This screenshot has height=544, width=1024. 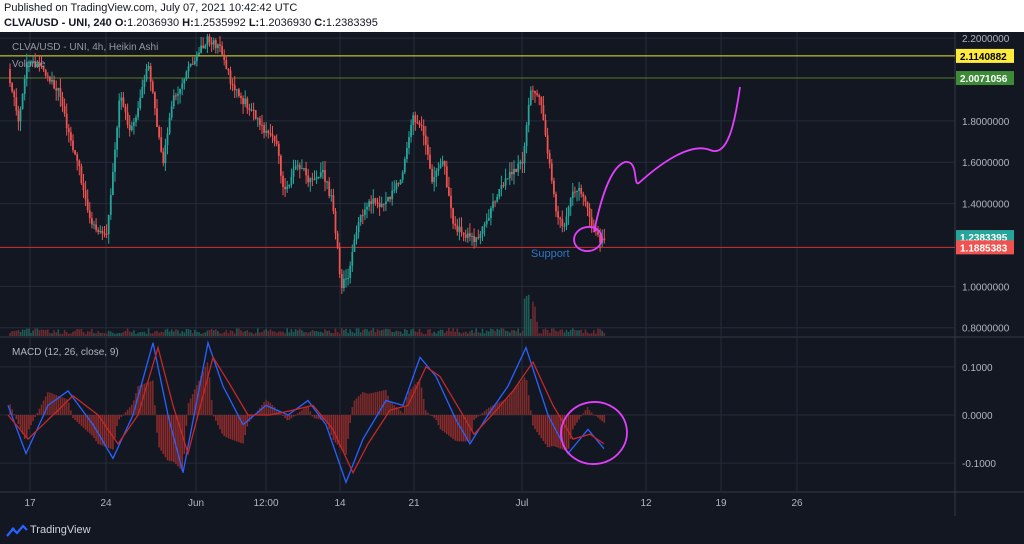 I want to click on time-tick-label: 17, so click(x=30, y=503).